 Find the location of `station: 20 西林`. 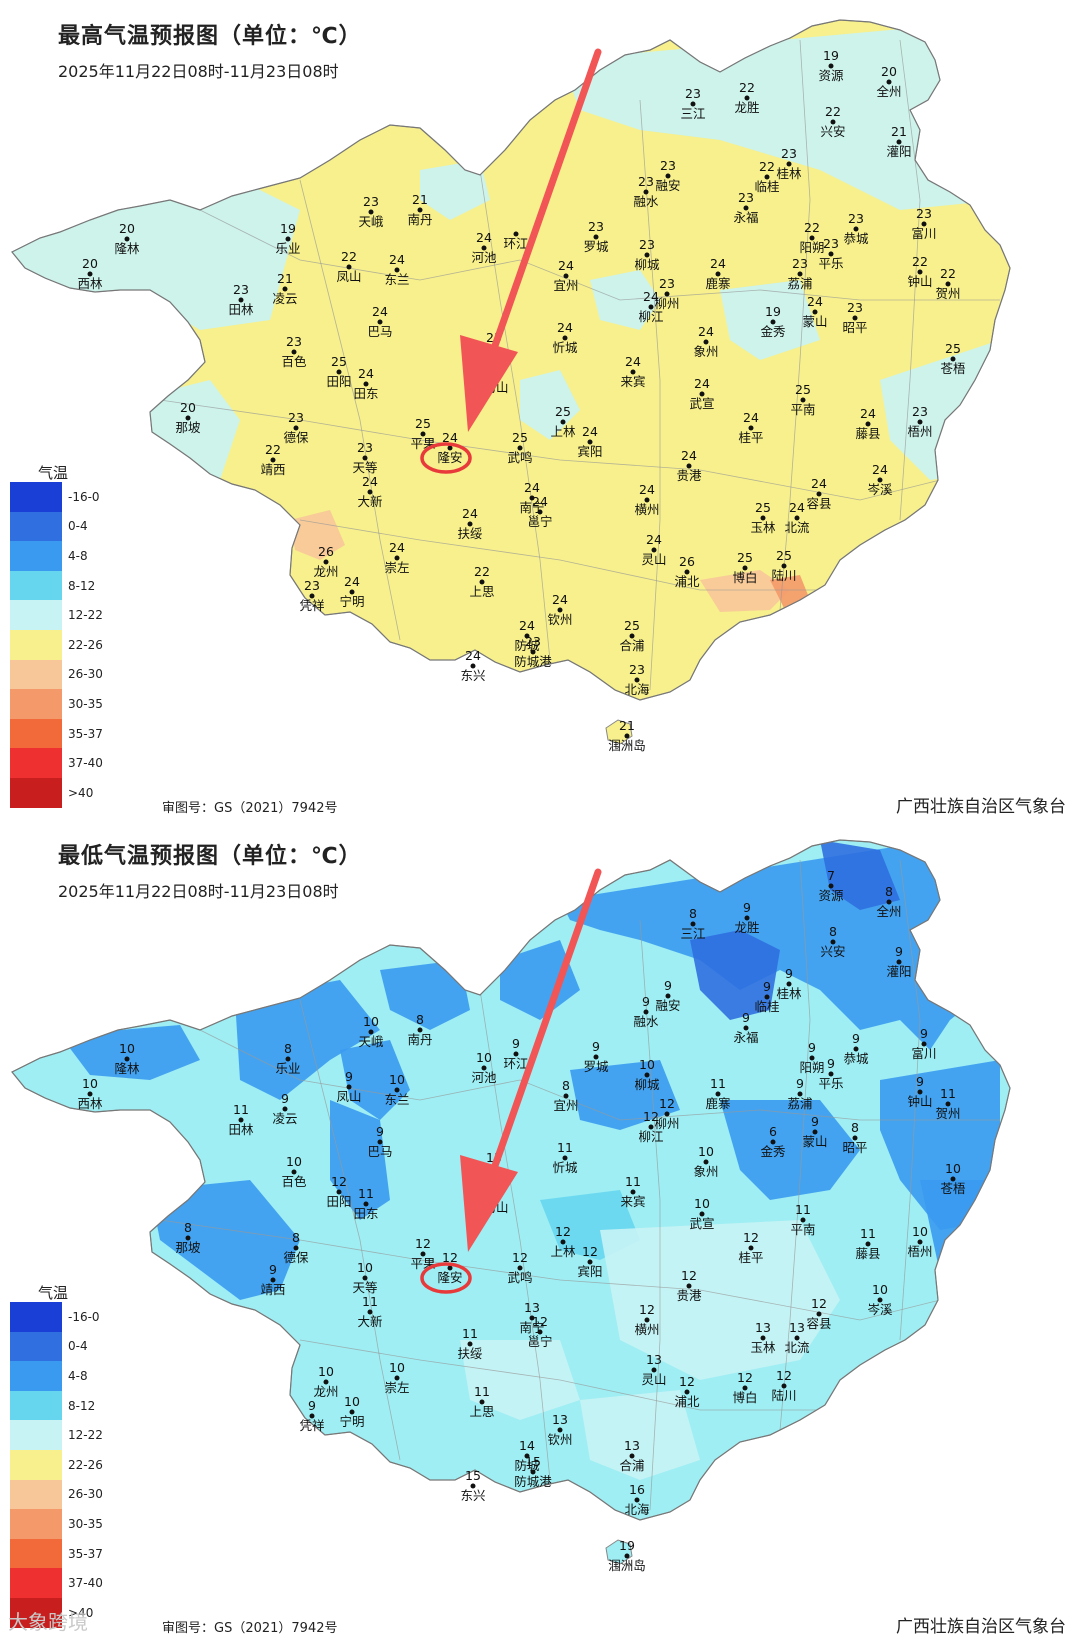

station: 20 西林 is located at coordinates (90, 273).